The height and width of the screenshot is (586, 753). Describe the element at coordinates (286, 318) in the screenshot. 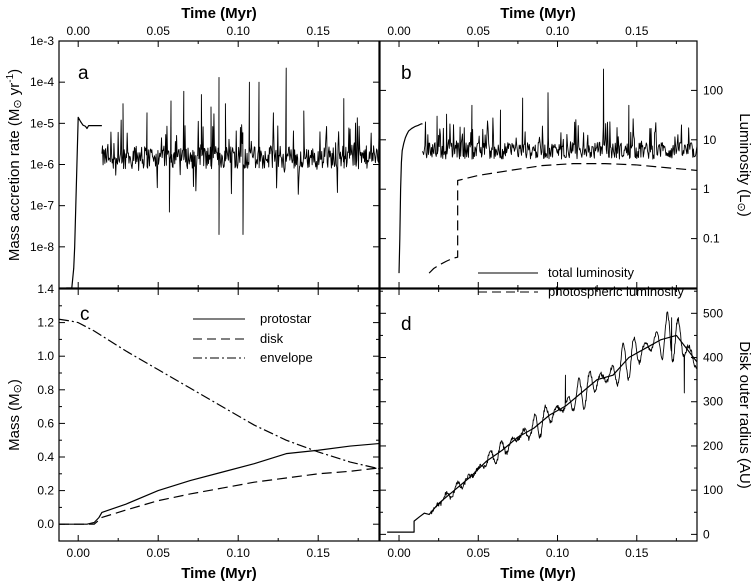

I see `legend-protostar-label: protostar` at that location.